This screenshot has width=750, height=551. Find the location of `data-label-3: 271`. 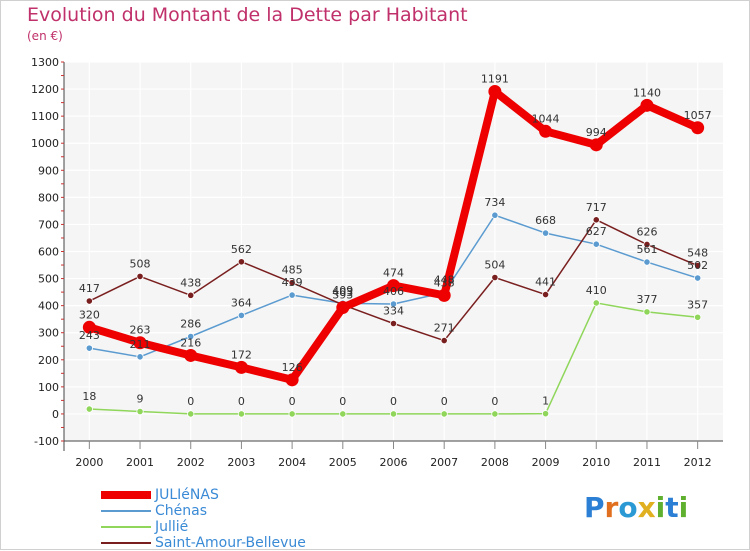

data-label-3: 271 is located at coordinates (444, 328).